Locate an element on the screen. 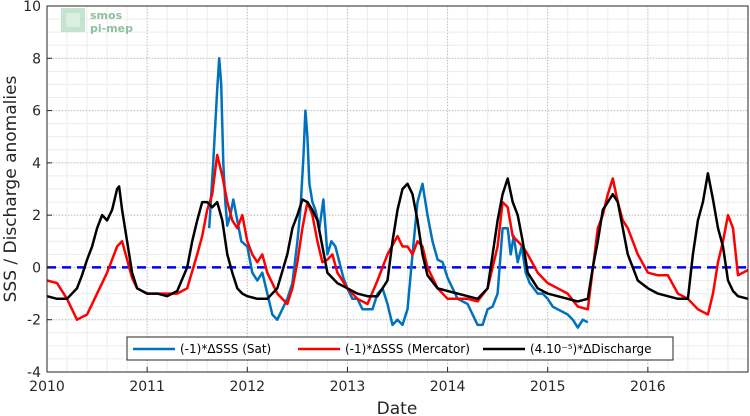  logo-mark-inner is located at coordinates (73, 20).